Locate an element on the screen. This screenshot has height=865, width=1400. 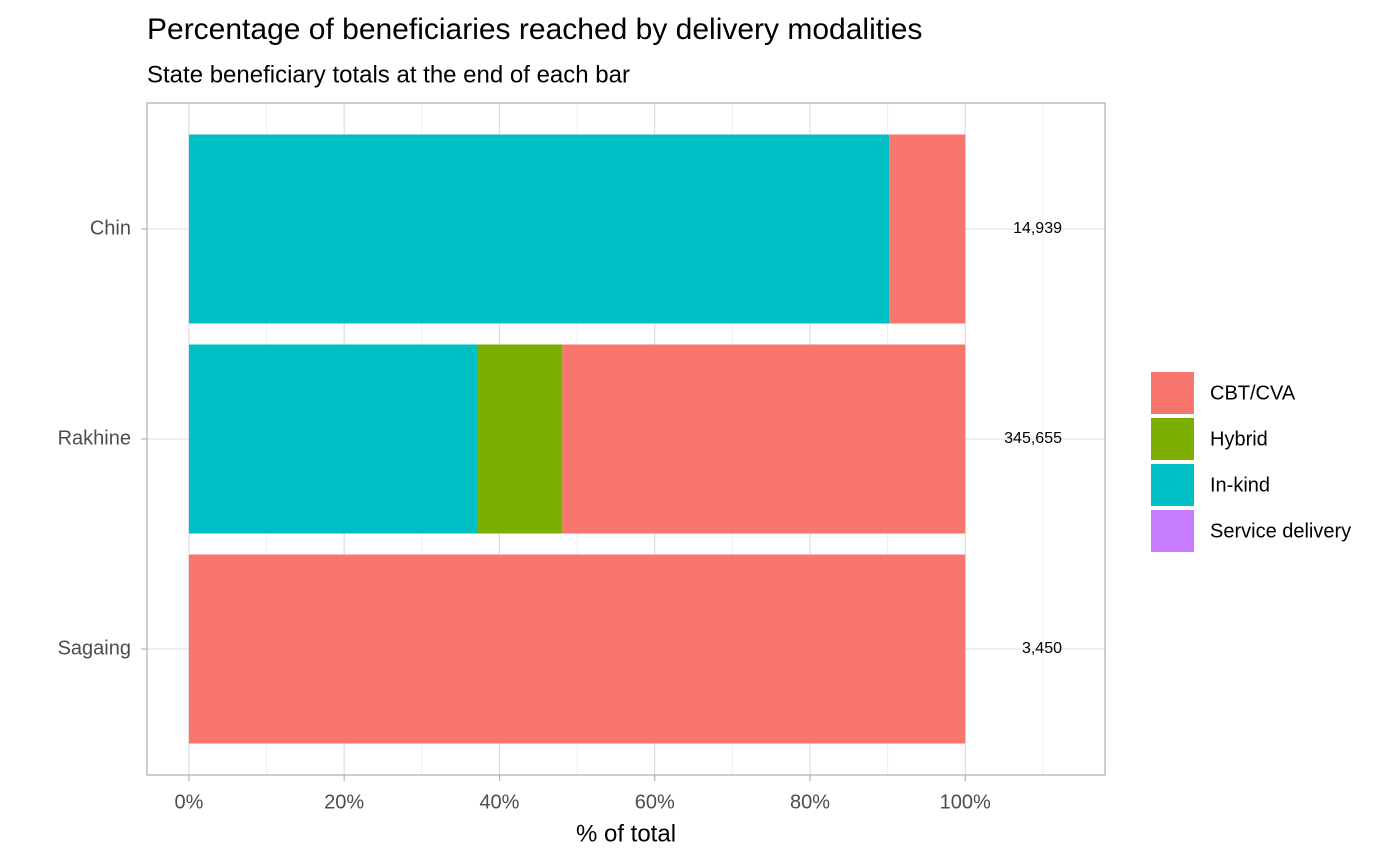
legend-label: CBT/CVA is located at coordinates (1253, 393).